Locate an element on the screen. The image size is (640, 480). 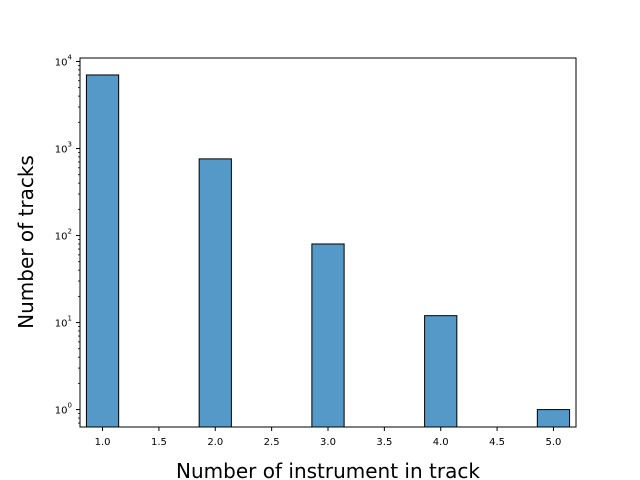
y-tick-label: 10¹ is located at coordinates (63, 322).